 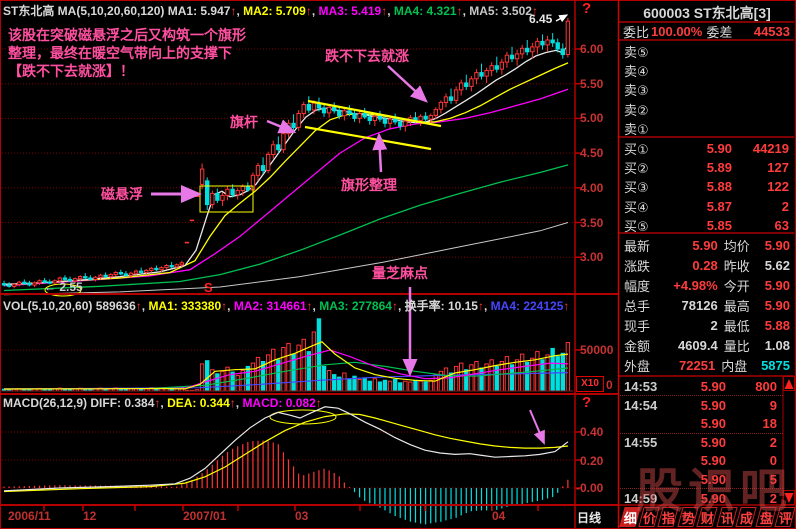 I want to click on info-label: 最新, so click(x=637, y=246).